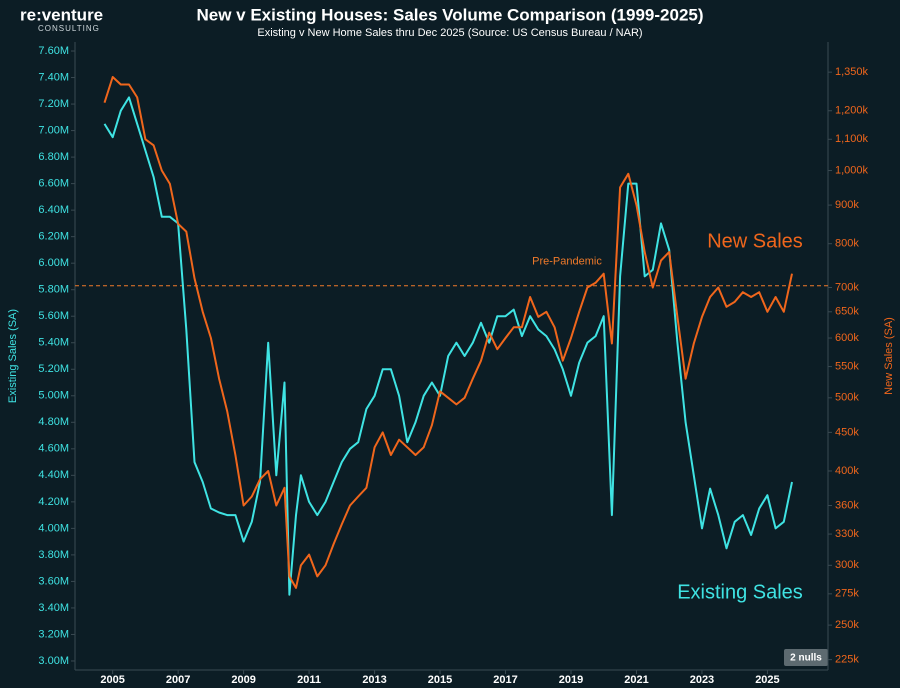 This screenshot has width=900, height=688. What do you see at coordinates (53, 449) in the screenshot?
I see `y-tick-label: 4.60M` at bounding box center [53, 449].